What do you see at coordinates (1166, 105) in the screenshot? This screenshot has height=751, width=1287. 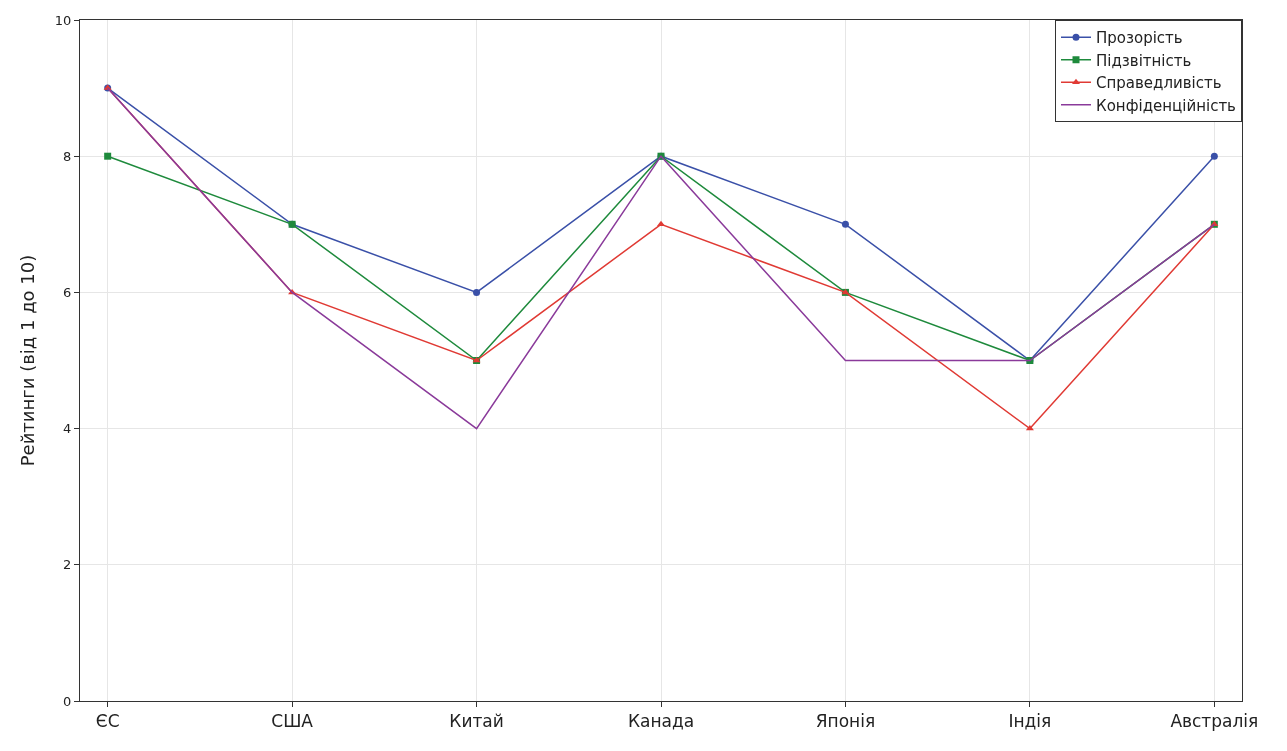 I see `legend-label: Конфіденційність` at bounding box center [1166, 105].